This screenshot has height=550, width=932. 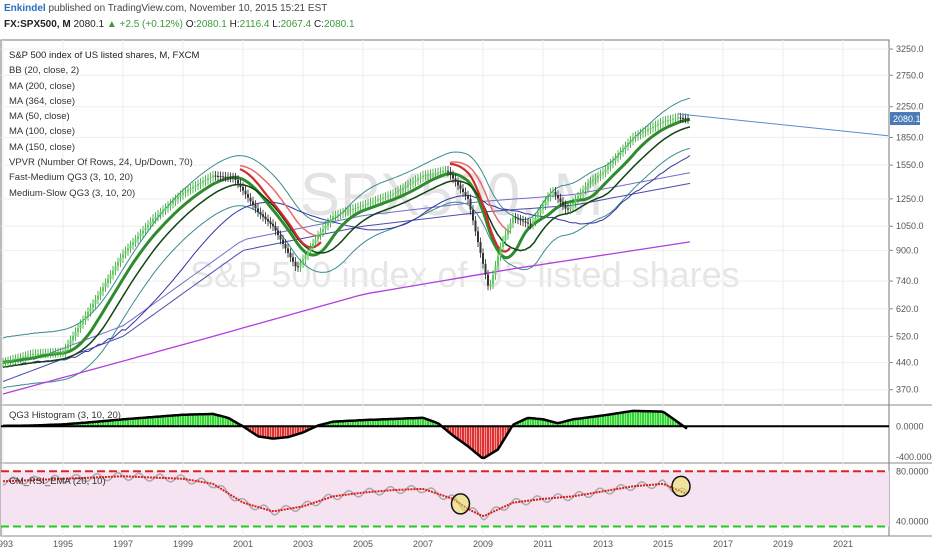 I want to click on y-tick-label: 2250.0, so click(x=910, y=107).